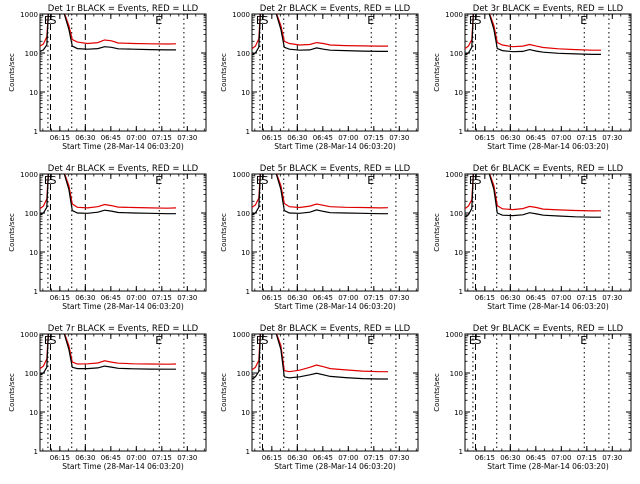 The height and width of the screenshot is (484, 640). I want to click on panel-title: Det 4r BLACK = Events, RED = LLD, so click(123, 169).